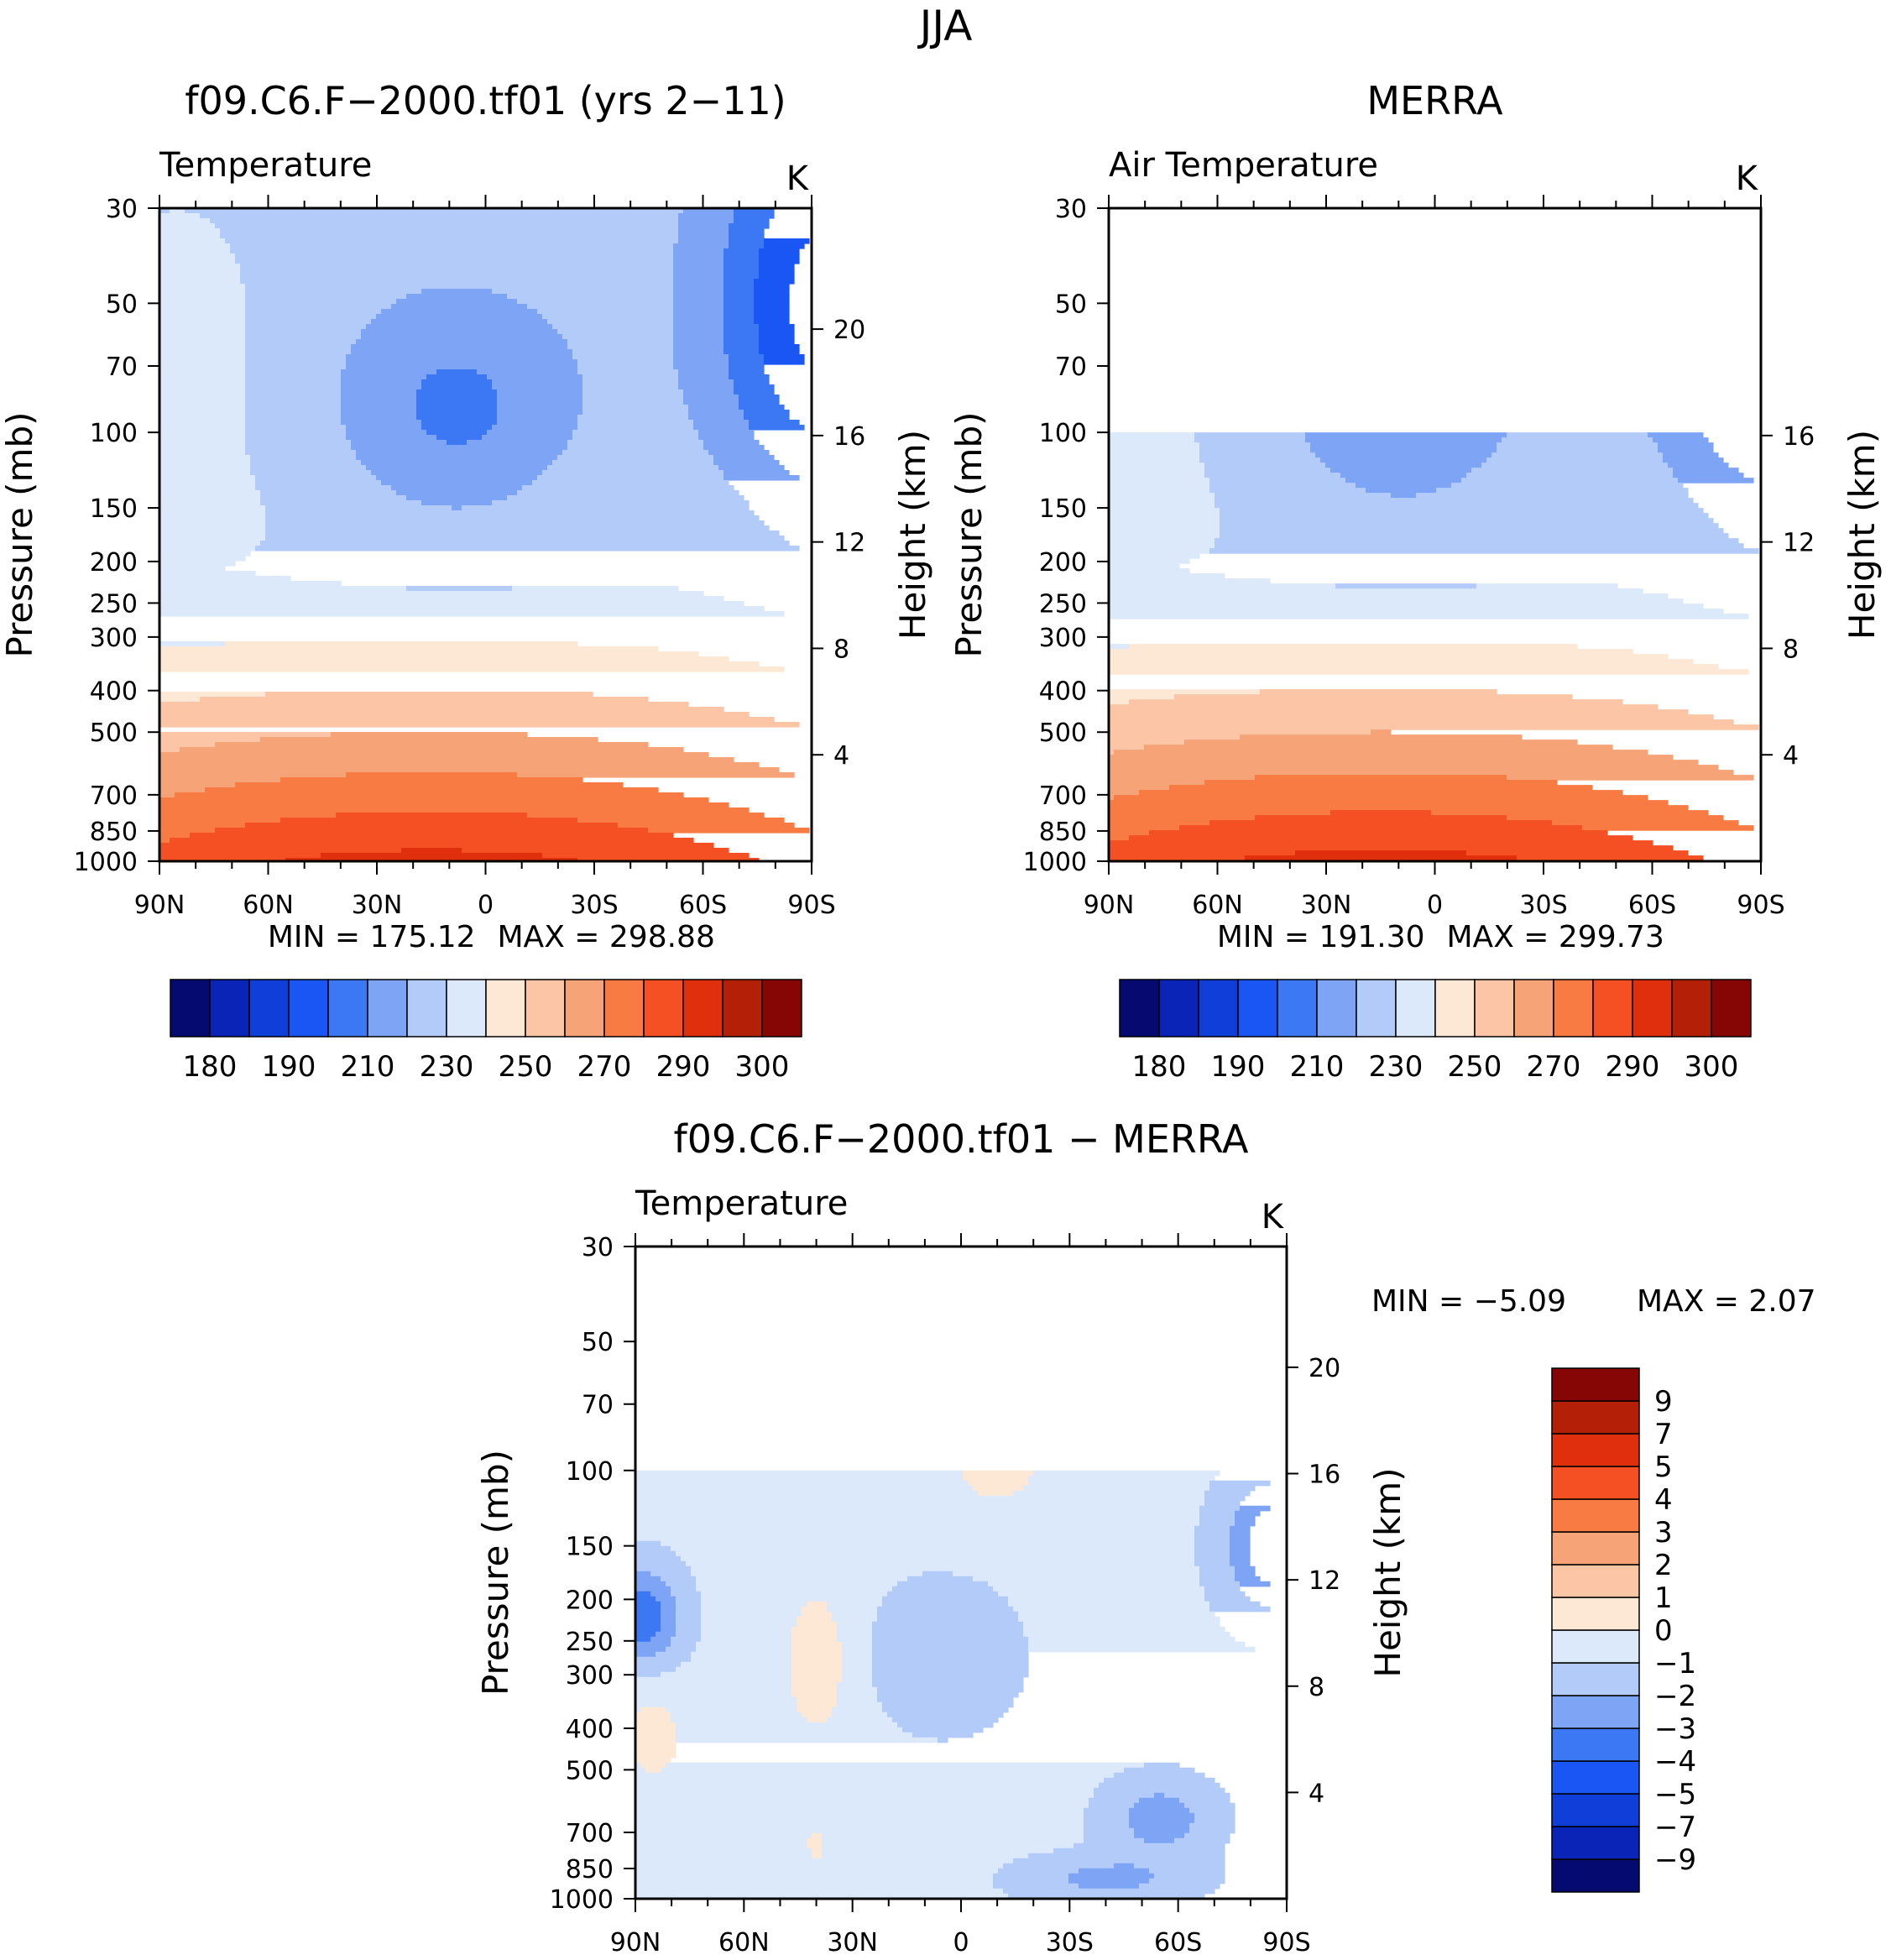 Image resolution: width=1891 pixels, height=1960 pixels. What do you see at coordinates (114, 563) in the screenshot?
I see `y-tick-label: 200` at bounding box center [114, 563].